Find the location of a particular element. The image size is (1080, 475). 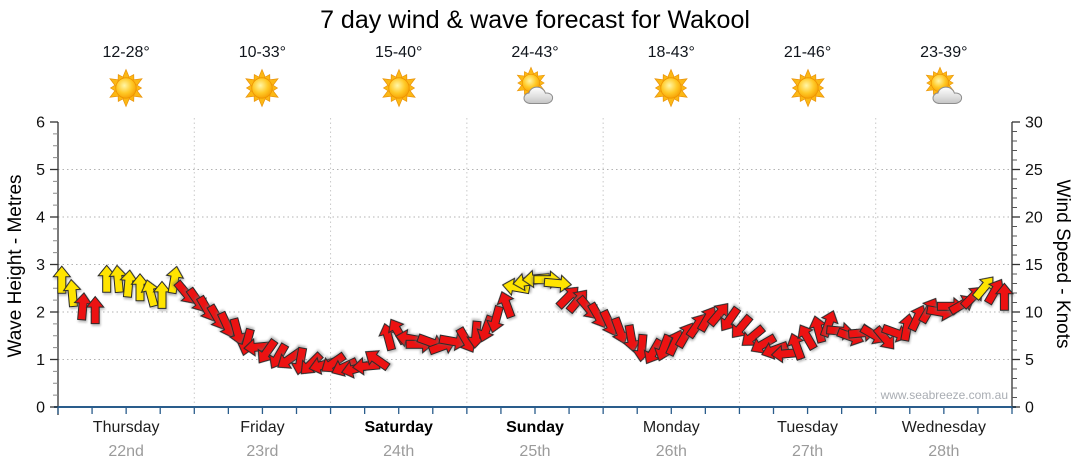

day-name: Saturday is located at coordinates (398, 427).